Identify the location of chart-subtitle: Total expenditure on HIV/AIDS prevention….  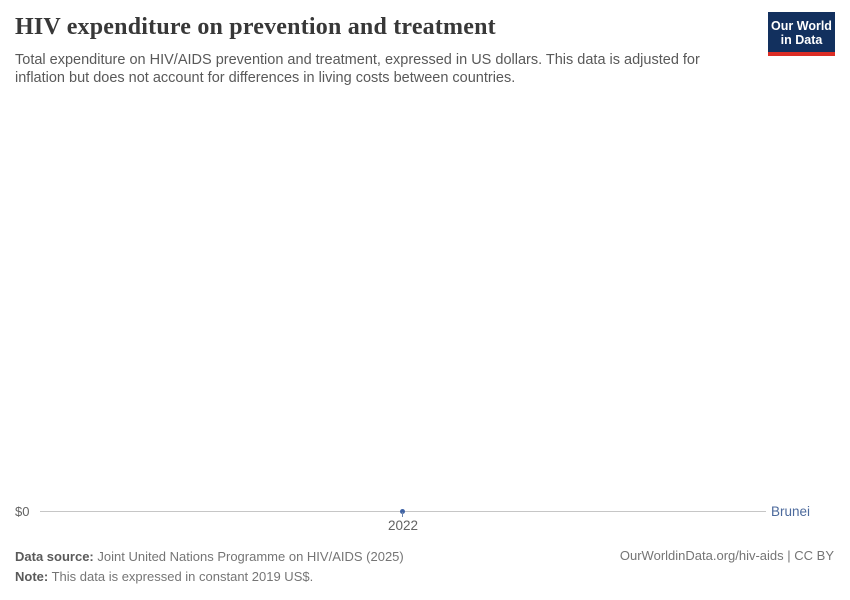
(357, 69).